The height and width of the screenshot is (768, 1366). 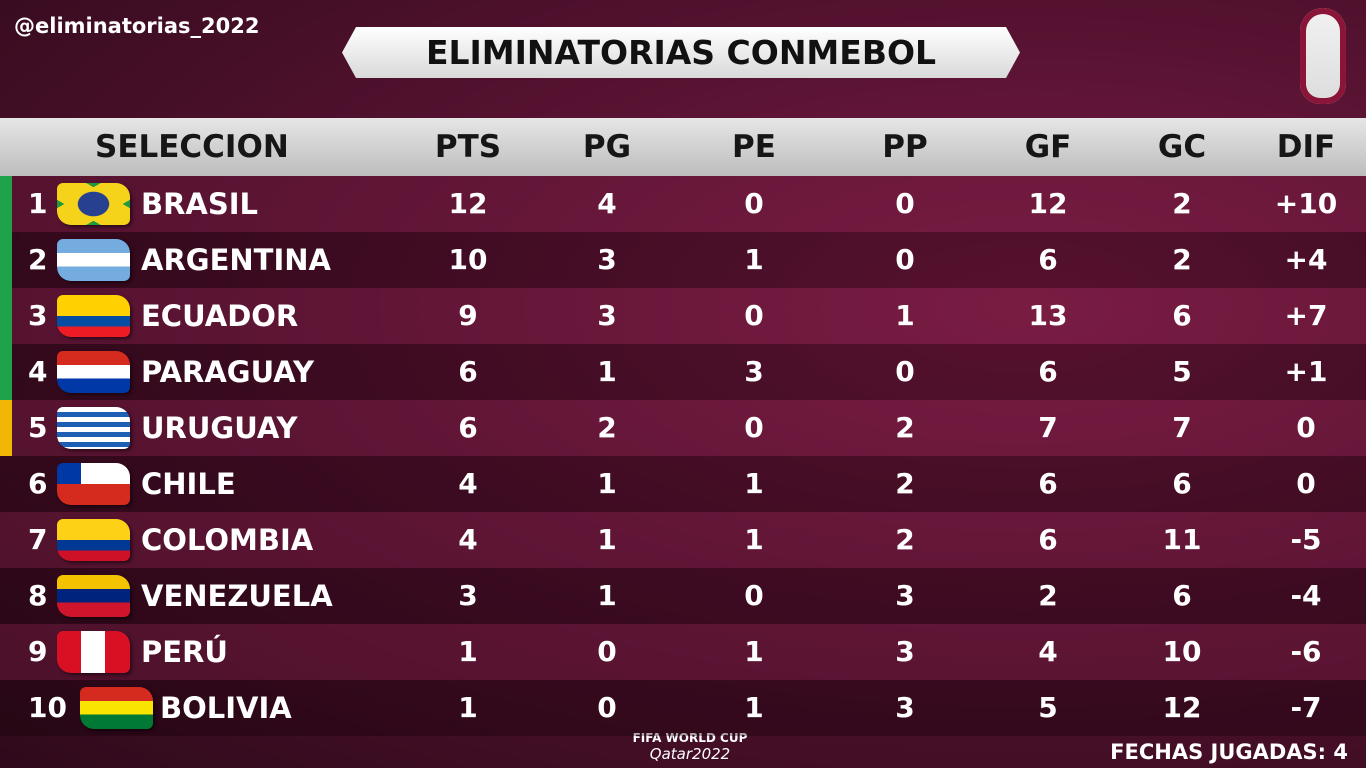 I want to click on rank: 3, so click(x=38, y=315).